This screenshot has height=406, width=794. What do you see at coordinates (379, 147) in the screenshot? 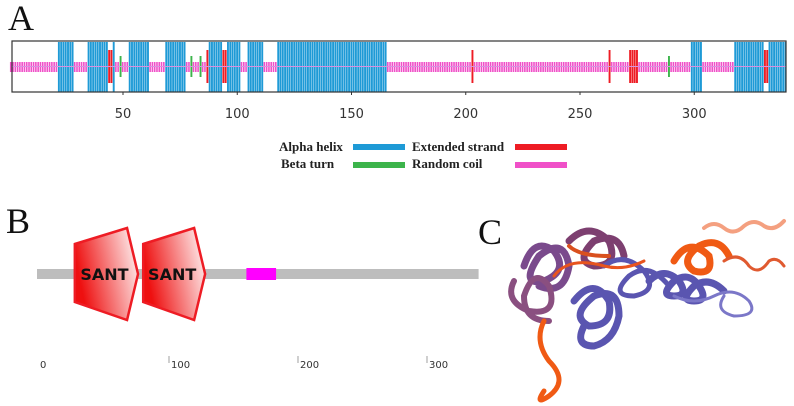
I see `legend-swatch-helix` at bounding box center [379, 147].